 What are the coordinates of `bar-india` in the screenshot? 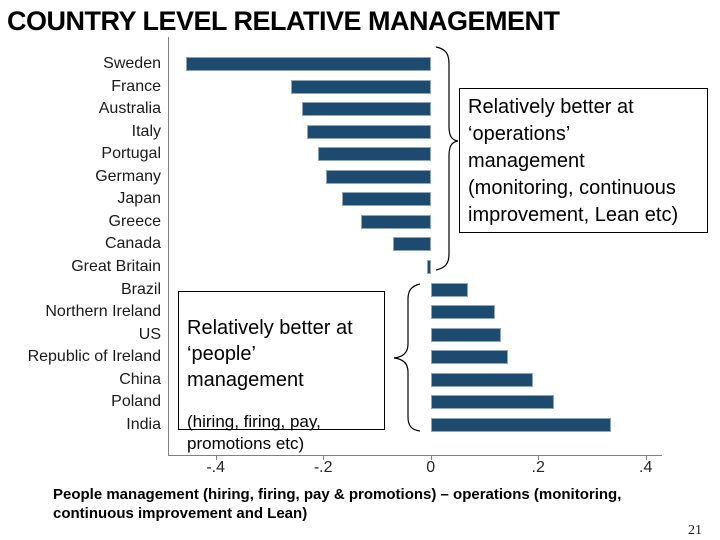 It's located at (520, 424).